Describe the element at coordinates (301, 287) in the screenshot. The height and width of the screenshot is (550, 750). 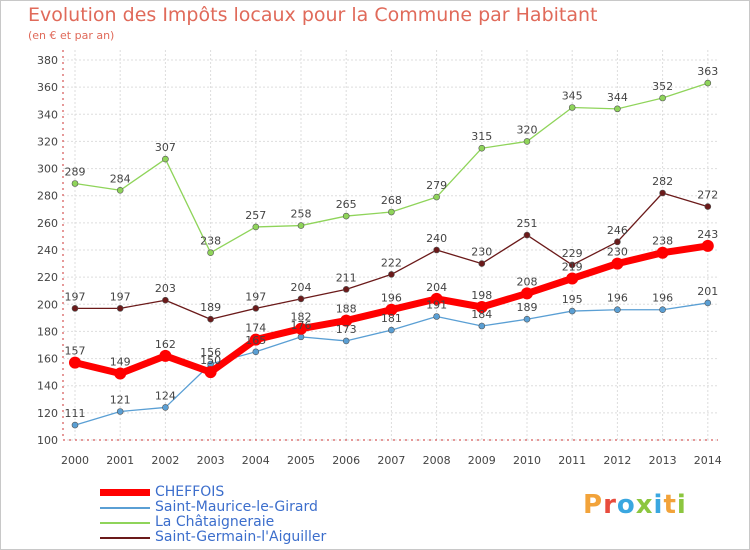
I see `data-label: 204` at that location.